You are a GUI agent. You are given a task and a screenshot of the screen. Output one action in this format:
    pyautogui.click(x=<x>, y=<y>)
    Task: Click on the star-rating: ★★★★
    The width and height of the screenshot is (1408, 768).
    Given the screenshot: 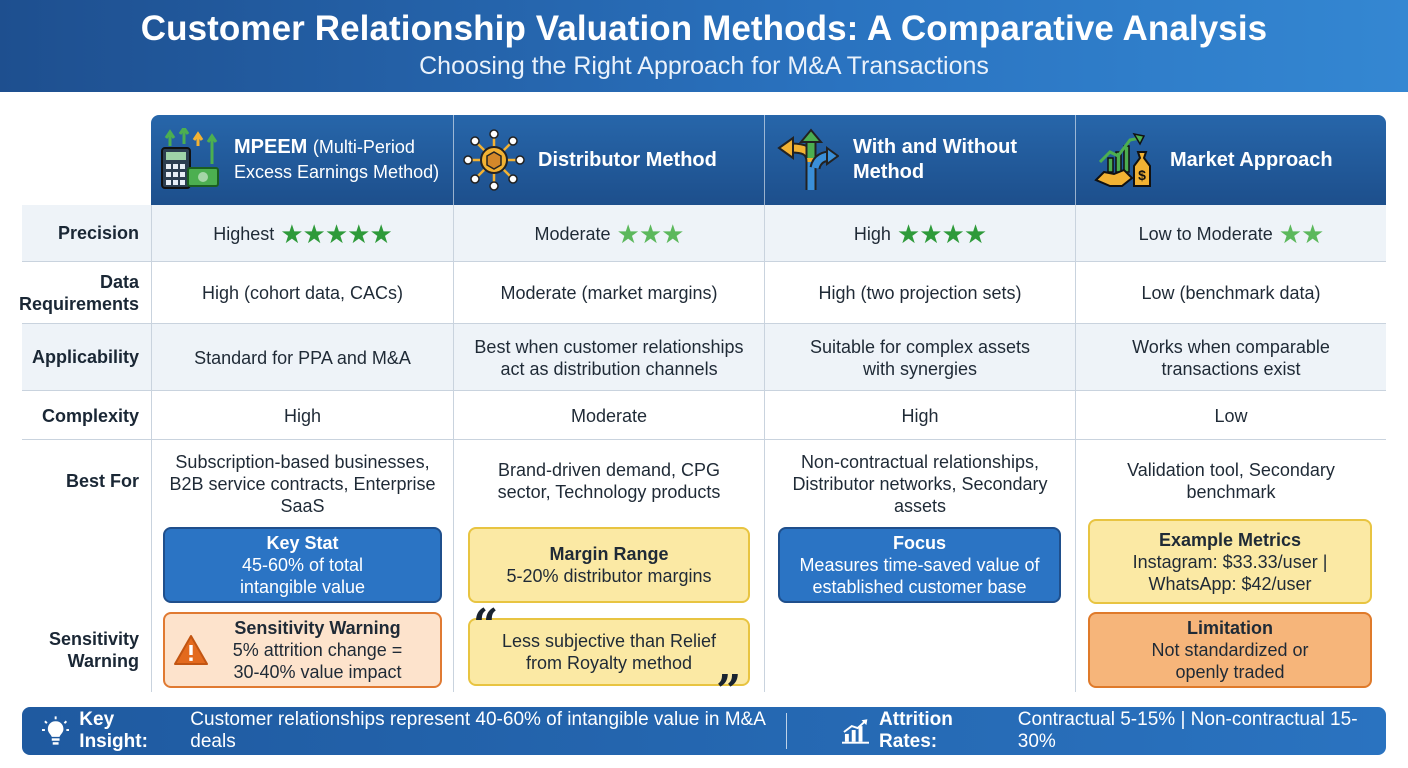 What is the action you would take?
    pyautogui.click(x=941, y=233)
    